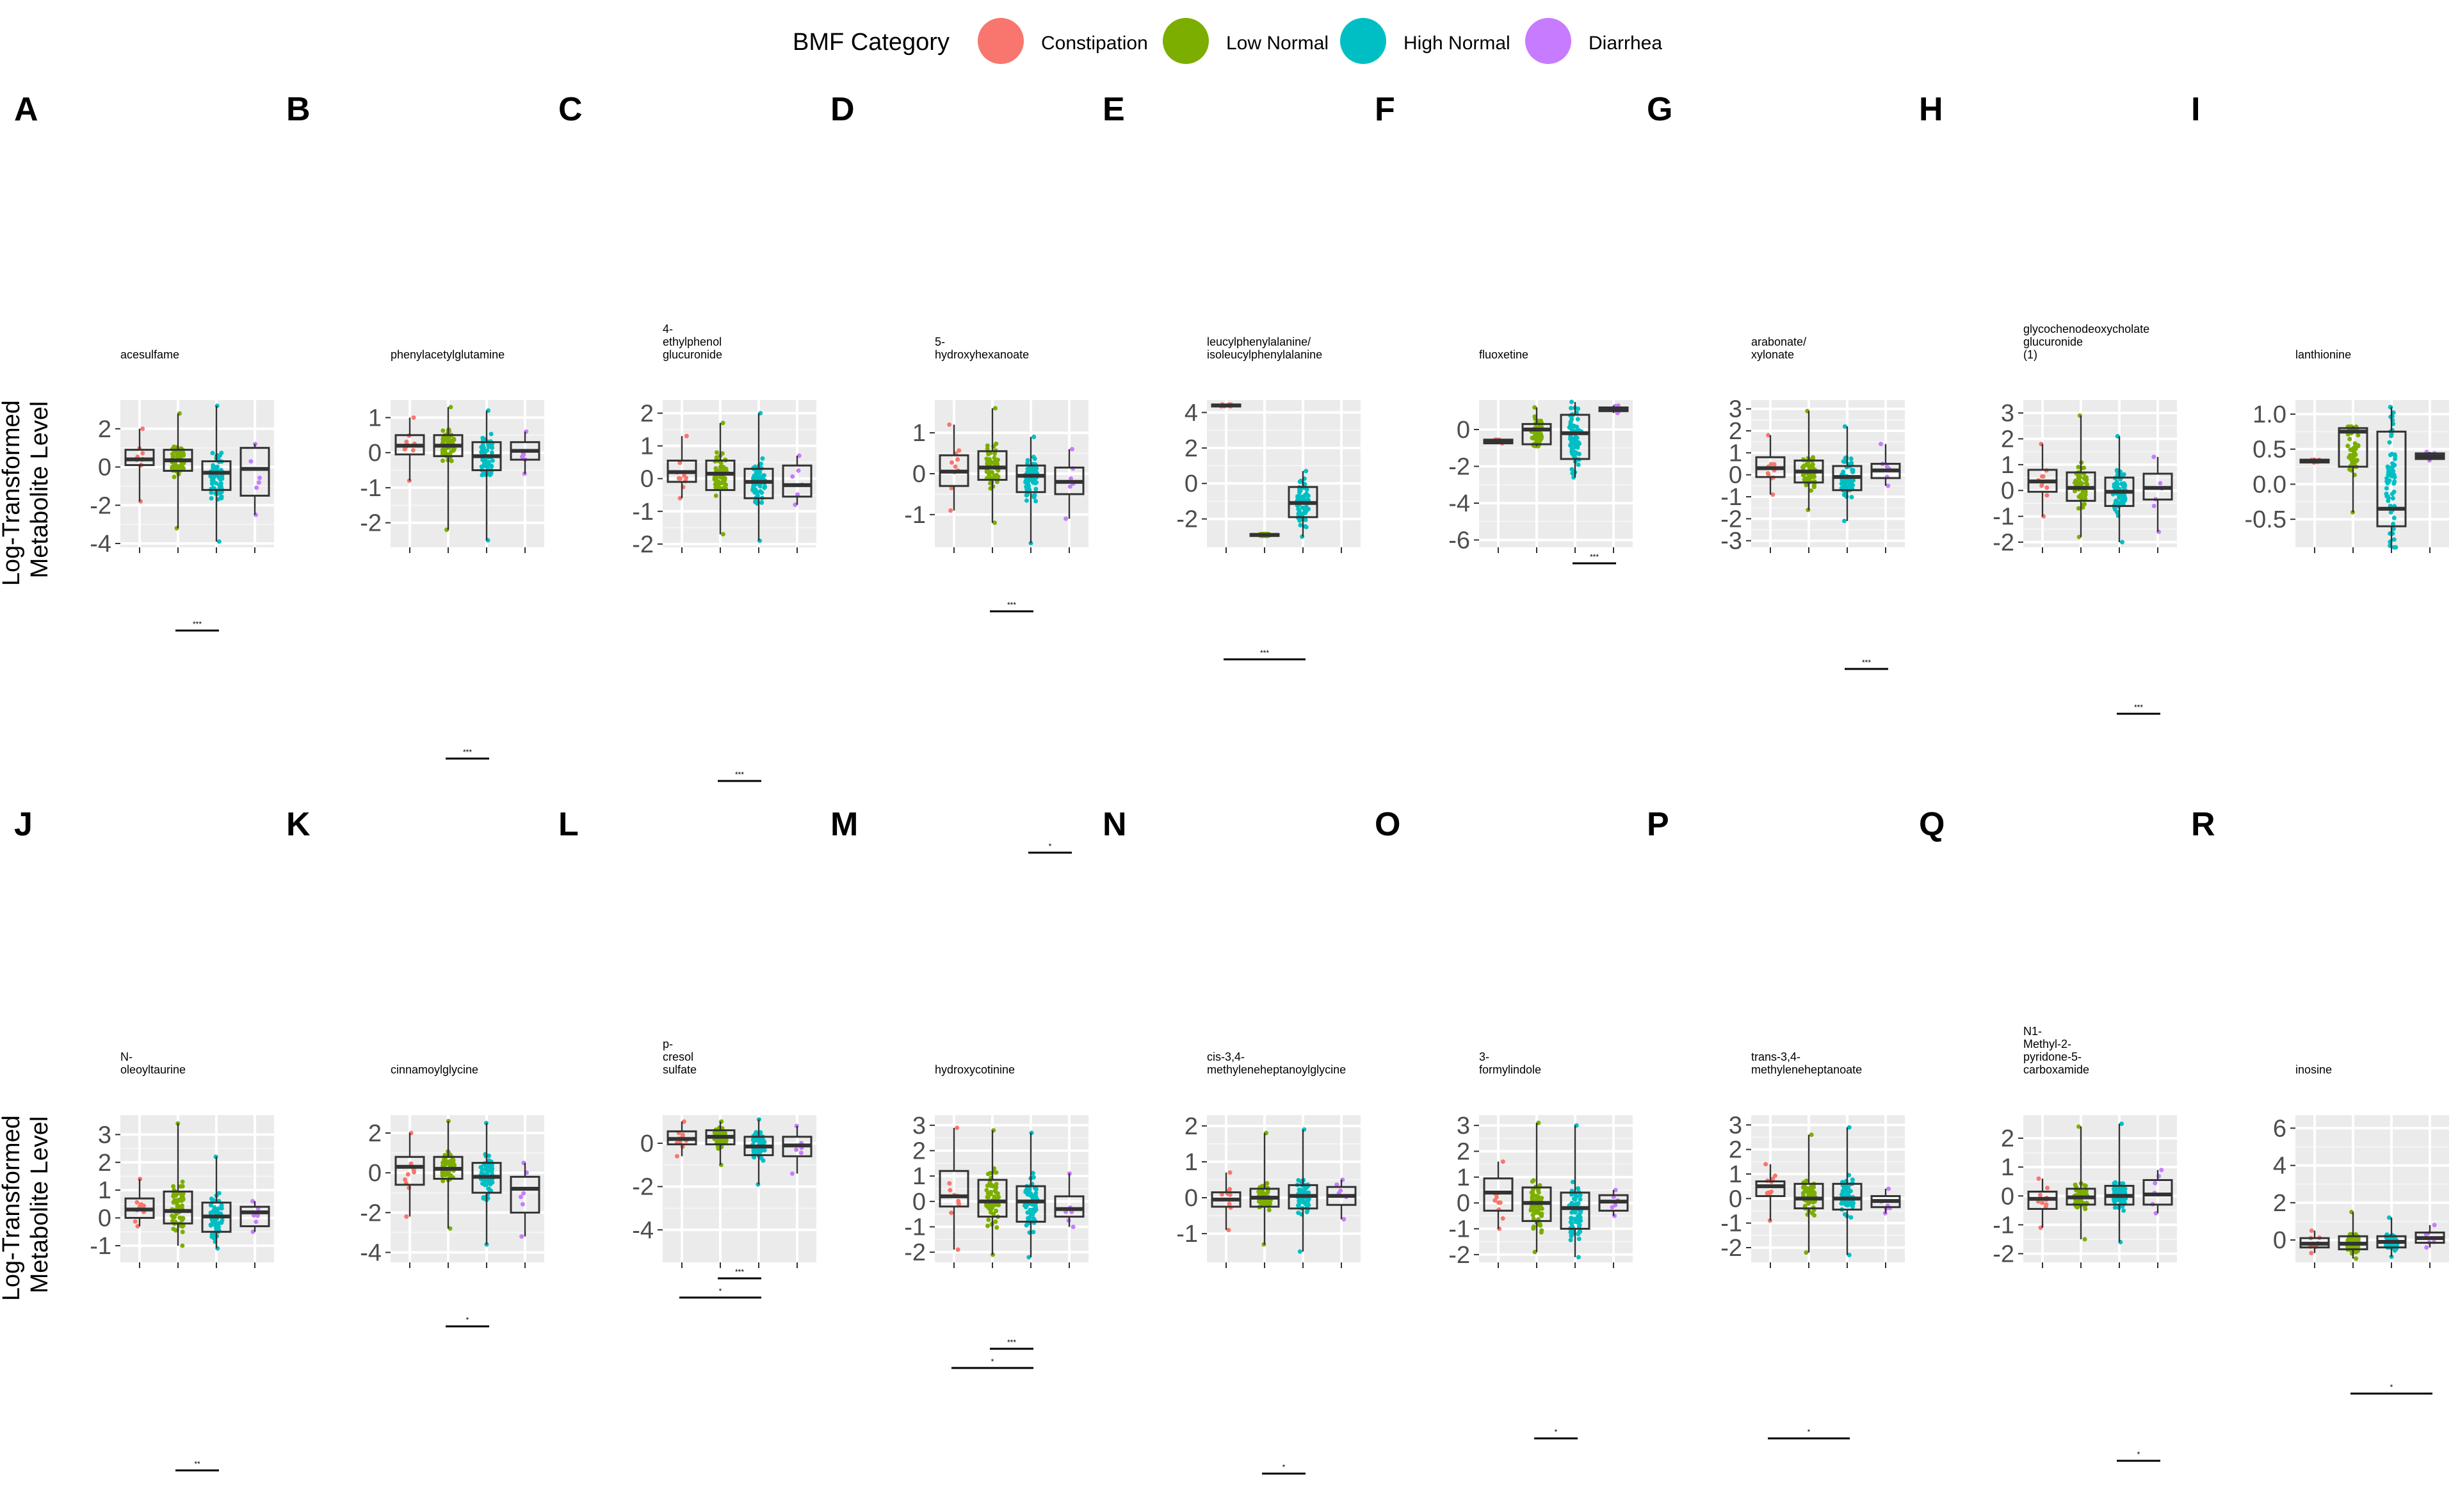 The image size is (2451, 1512). What do you see at coordinates (2030, 354) in the screenshot?
I see `panel-title: (1)` at bounding box center [2030, 354].